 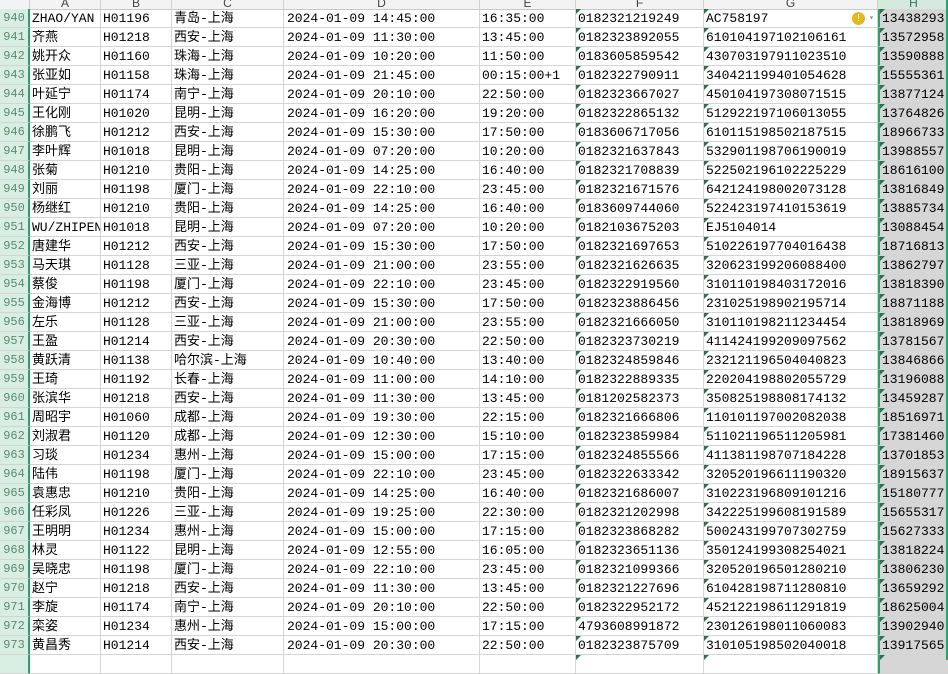 I want to click on cell-h: 13988557, so click(x=913, y=151).